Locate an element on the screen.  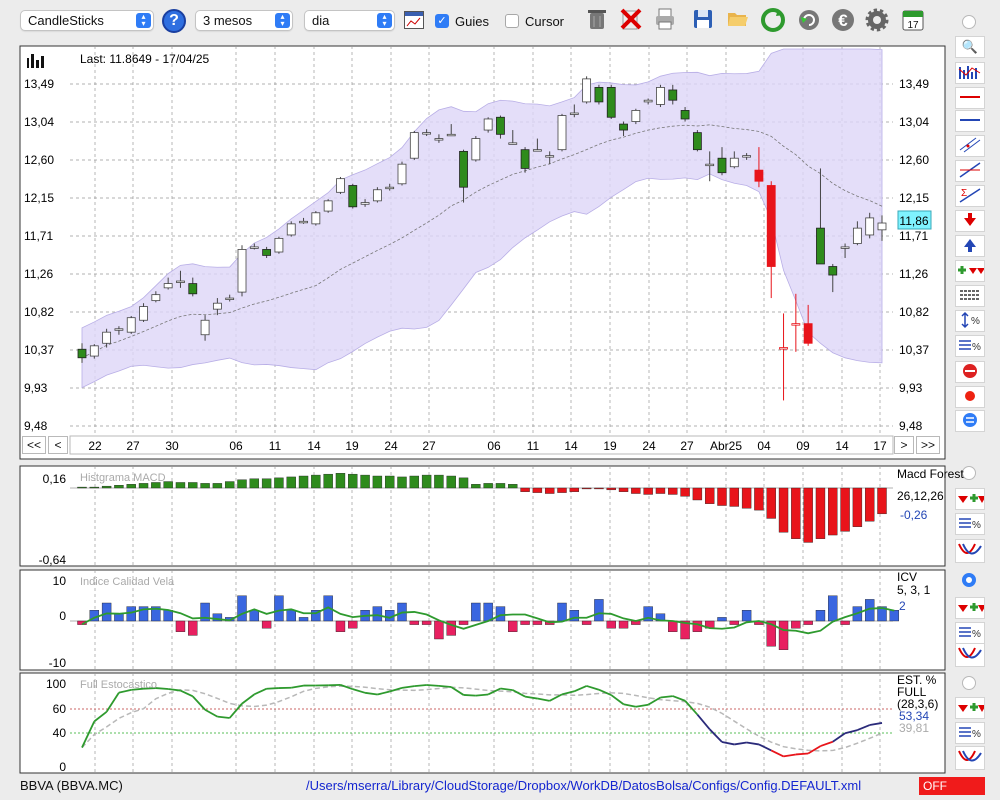
panel-radio-stoch is located at coordinates (969, 683).